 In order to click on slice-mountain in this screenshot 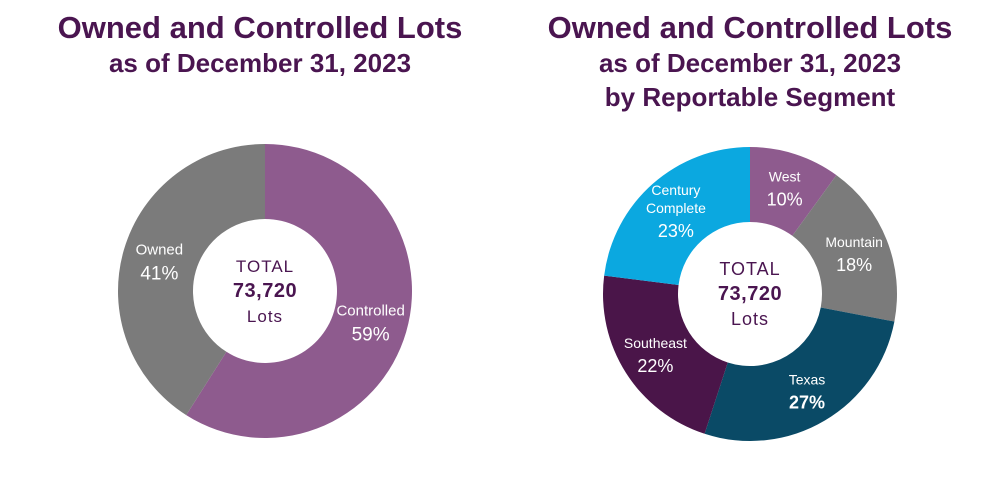, I will do `click(845, 248)`.